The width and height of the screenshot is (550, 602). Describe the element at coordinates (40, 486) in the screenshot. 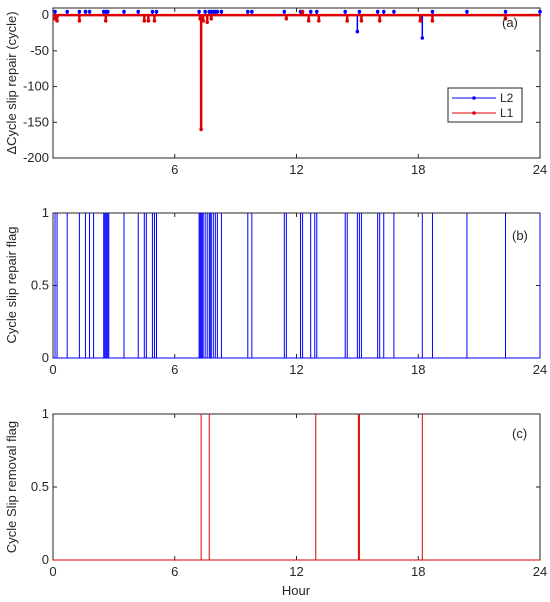

I see `panel-c-ytick-label: 0.5` at that location.